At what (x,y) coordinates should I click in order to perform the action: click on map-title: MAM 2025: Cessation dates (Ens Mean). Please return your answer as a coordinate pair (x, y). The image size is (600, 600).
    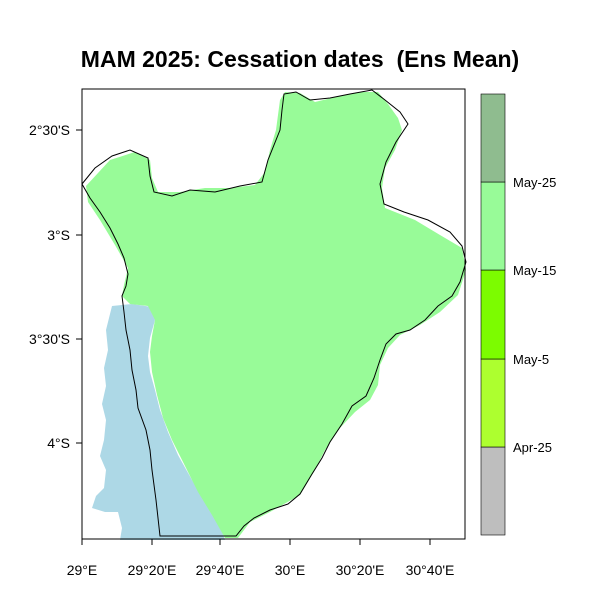
    Looking at the image, I should click on (300, 59).